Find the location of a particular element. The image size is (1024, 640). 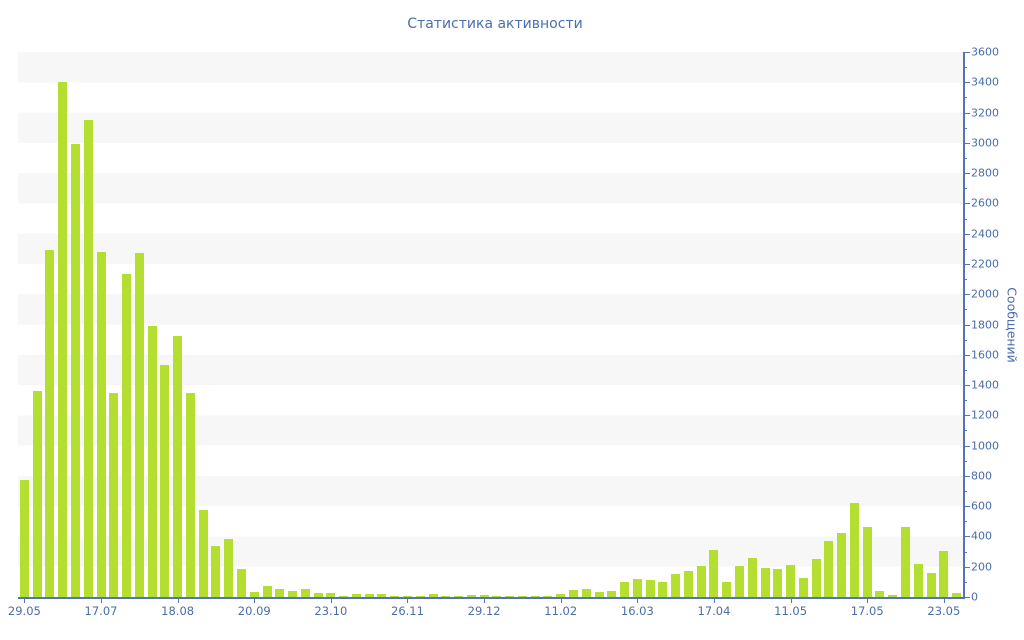

x-tick-label: 23.05 is located at coordinates (944, 611).